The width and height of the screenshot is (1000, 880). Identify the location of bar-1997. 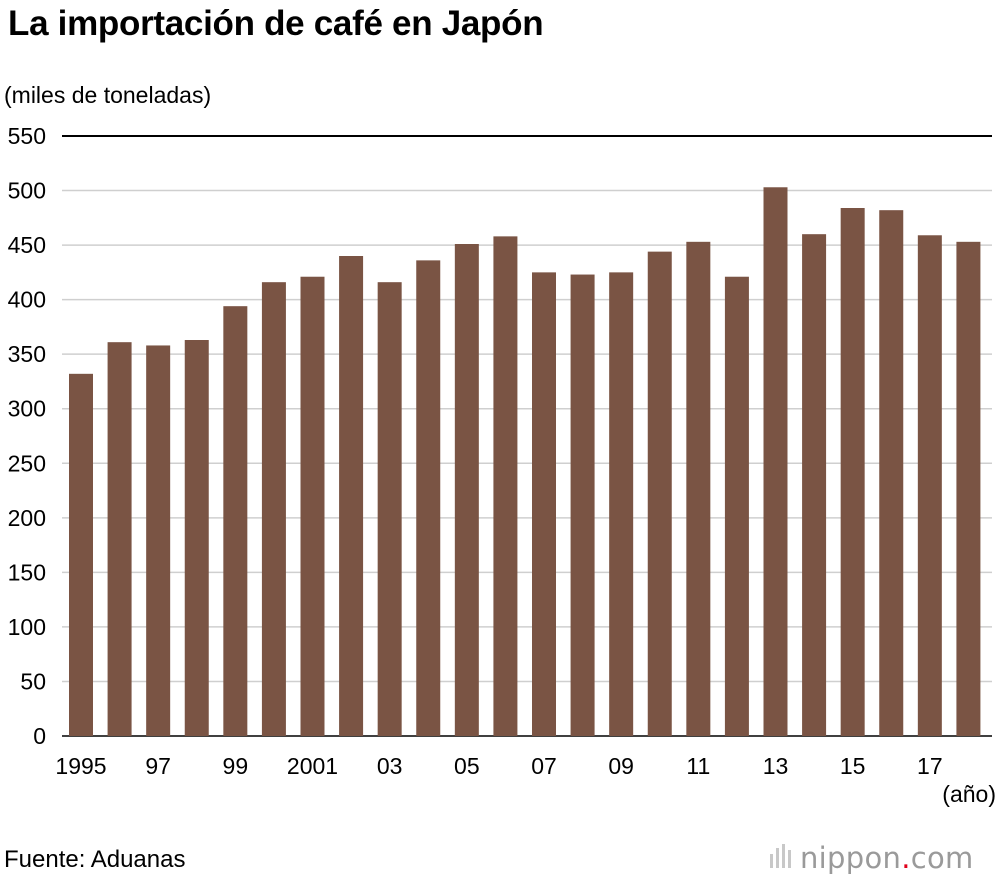
(158, 540).